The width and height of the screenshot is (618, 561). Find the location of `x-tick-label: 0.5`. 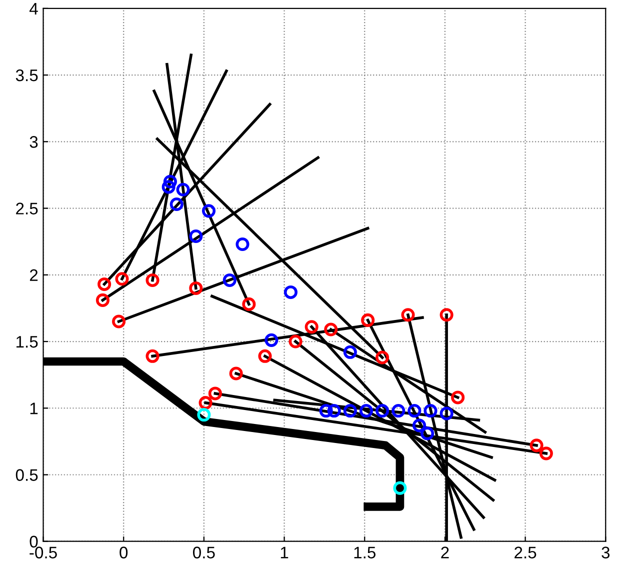

x-tick-label: 0.5 is located at coordinates (204, 552).